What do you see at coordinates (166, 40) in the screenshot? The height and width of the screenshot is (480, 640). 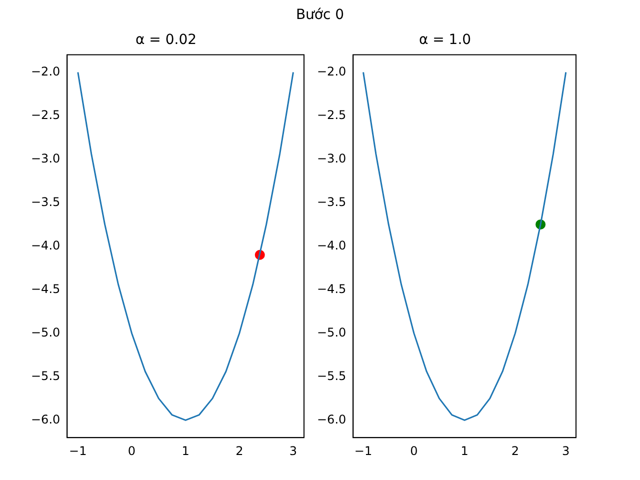 I see `chart-title: α = 0.02` at bounding box center [166, 40].